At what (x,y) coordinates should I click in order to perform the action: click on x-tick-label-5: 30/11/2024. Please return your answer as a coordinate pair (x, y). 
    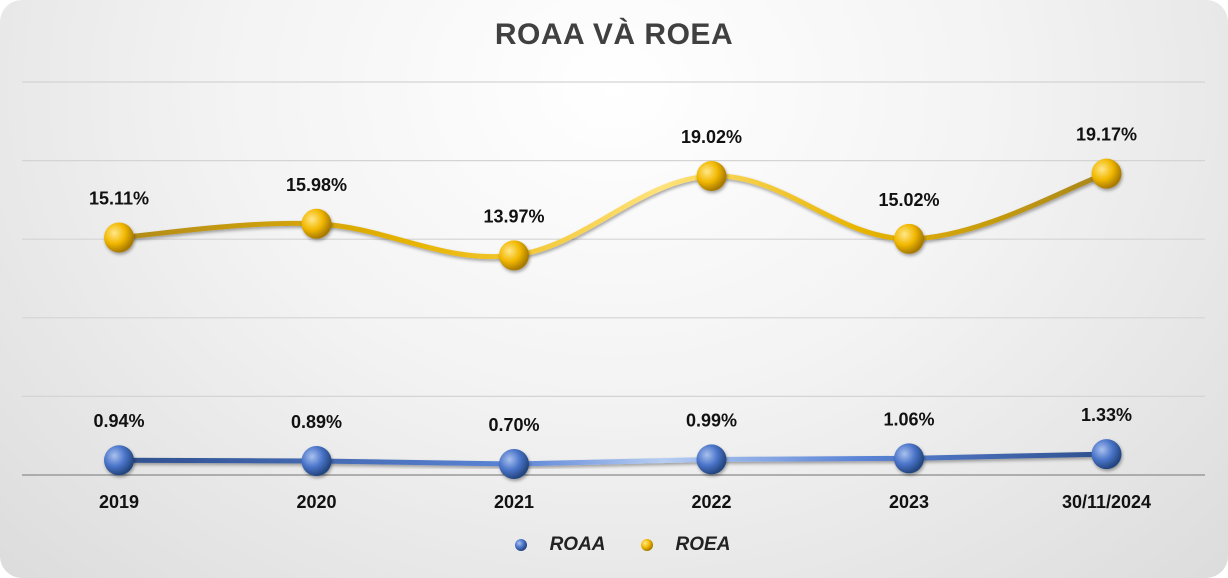
    Looking at the image, I should click on (1106, 502).